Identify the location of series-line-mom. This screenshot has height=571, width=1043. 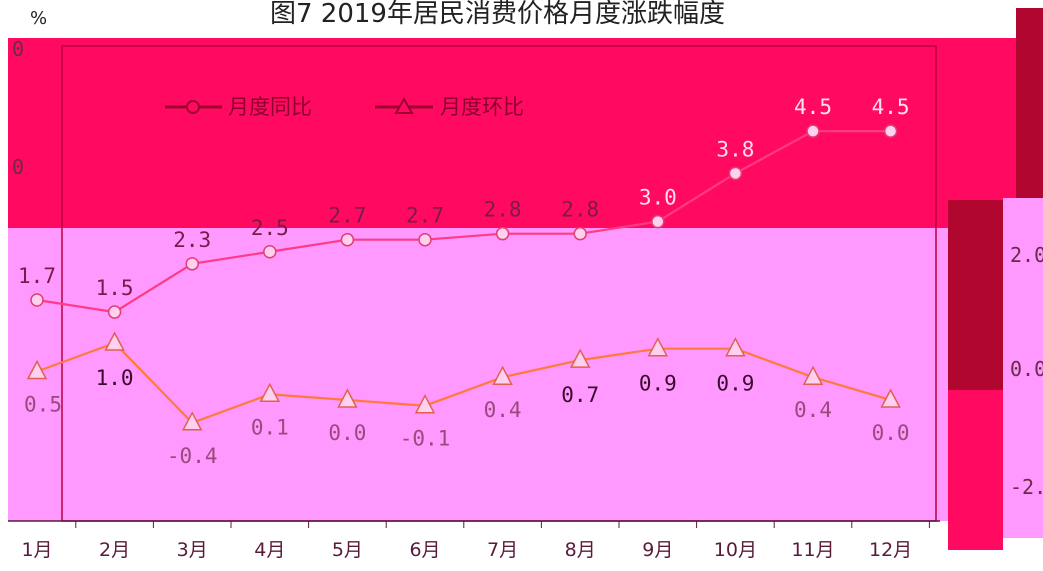
(463, 383).